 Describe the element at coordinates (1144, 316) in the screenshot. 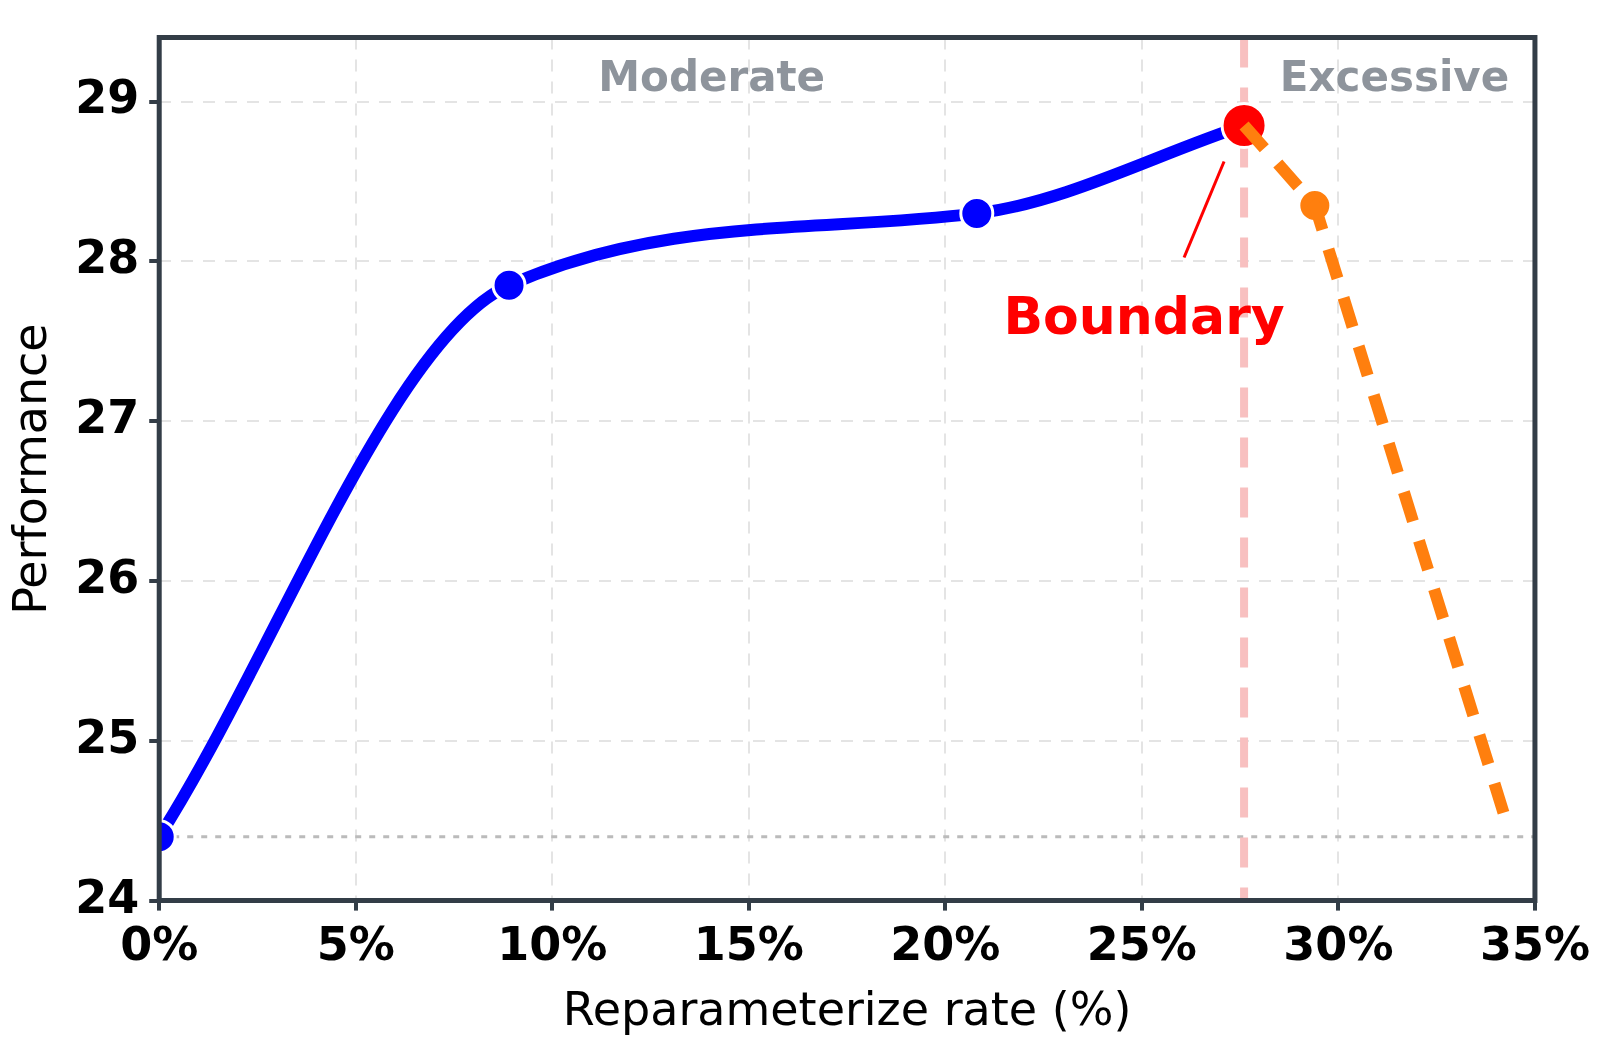

I see `annotation: Boundary` at that location.